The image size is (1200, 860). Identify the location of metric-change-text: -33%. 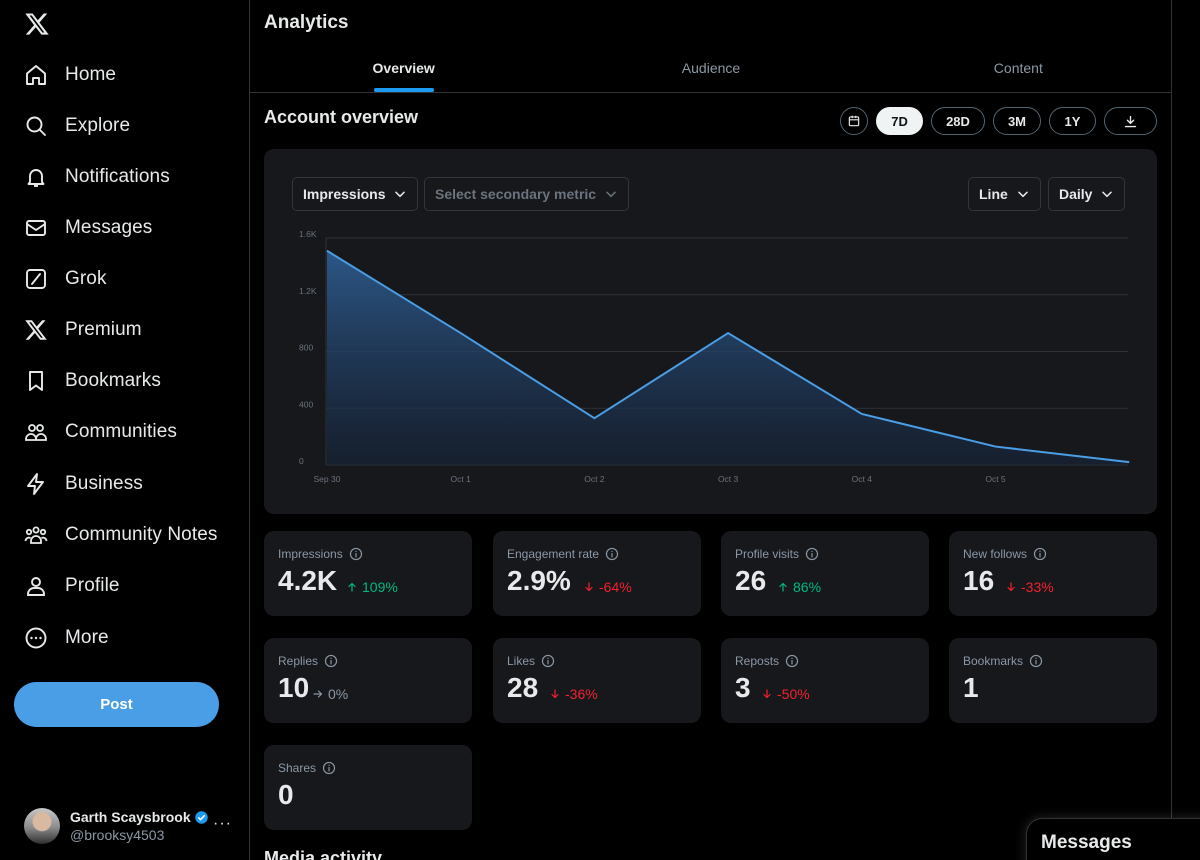
(1037, 587).